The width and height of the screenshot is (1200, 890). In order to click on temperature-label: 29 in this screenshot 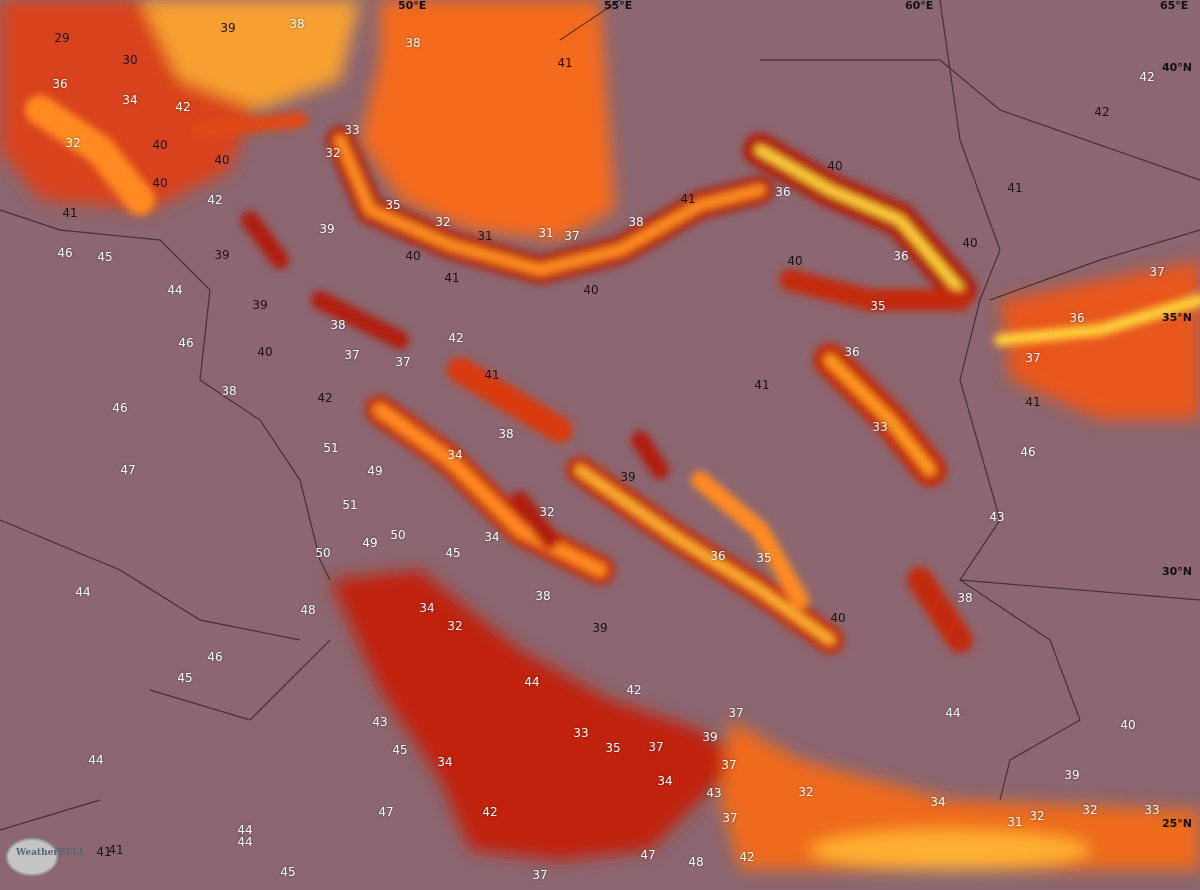, I will do `click(62, 38)`.